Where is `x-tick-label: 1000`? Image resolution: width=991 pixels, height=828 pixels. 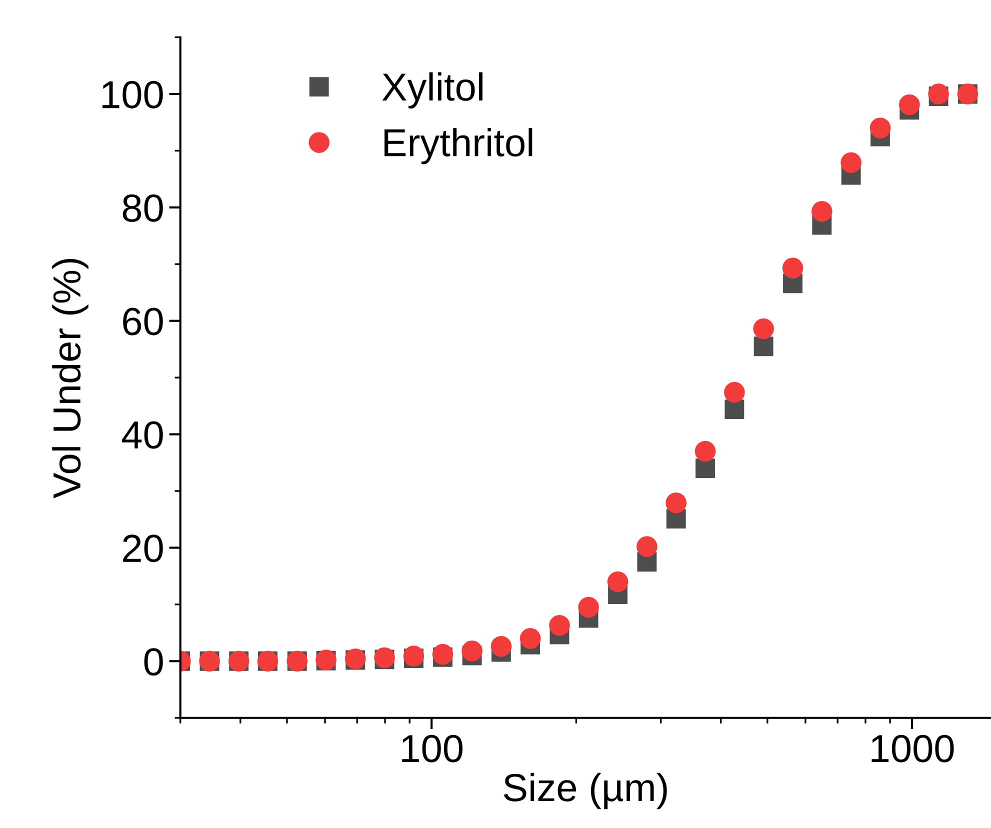 x-tick-label: 1000 is located at coordinates (913, 748).